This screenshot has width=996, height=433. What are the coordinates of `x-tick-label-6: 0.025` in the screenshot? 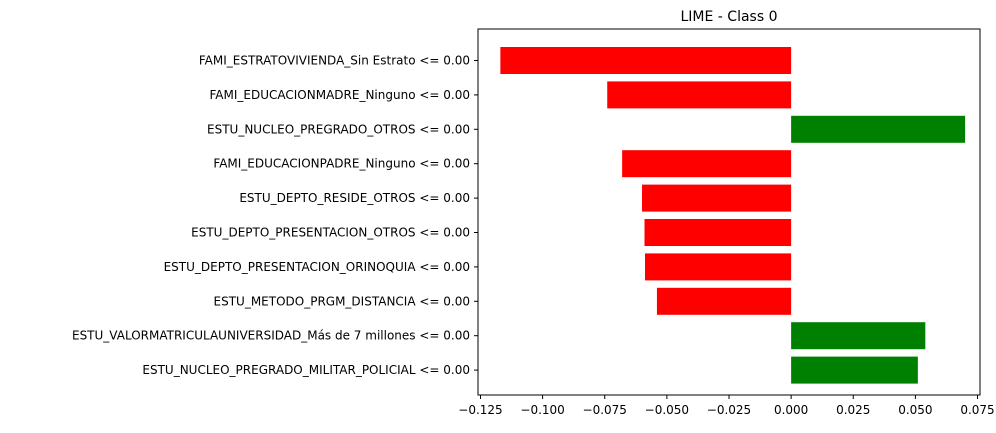 It's located at (853, 410).